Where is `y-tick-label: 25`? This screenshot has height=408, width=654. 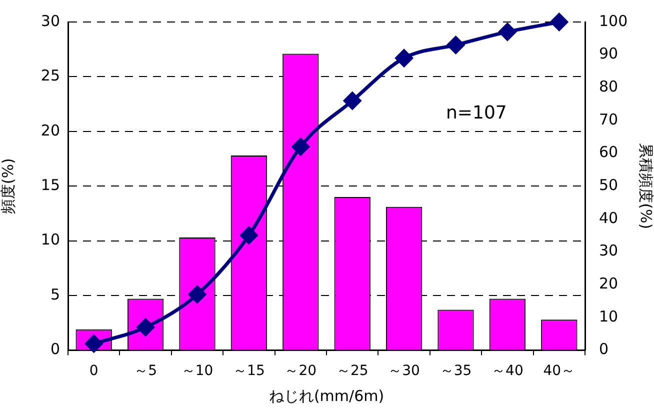 y-tick-label: 25 is located at coordinates (50, 75).